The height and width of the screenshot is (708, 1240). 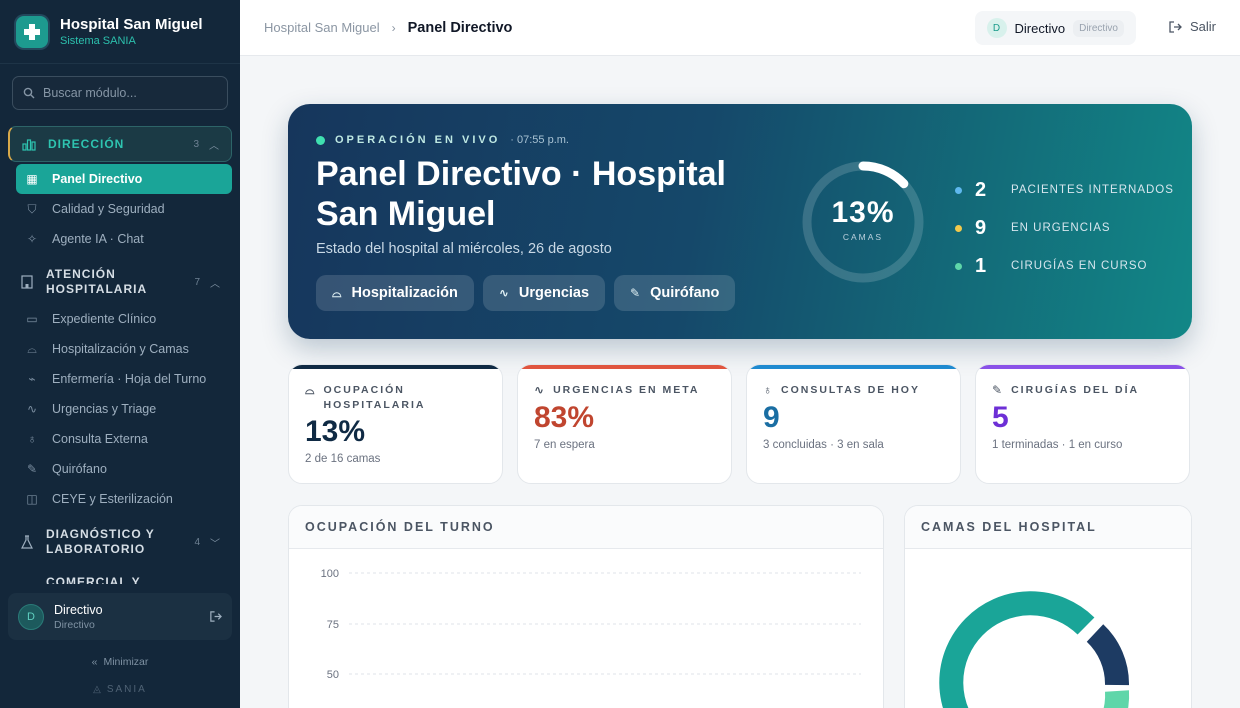 What do you see at coordinates (1017, 649) in the screenshot?
I see `donut-segment-available` at bounding box center [1017, 649].